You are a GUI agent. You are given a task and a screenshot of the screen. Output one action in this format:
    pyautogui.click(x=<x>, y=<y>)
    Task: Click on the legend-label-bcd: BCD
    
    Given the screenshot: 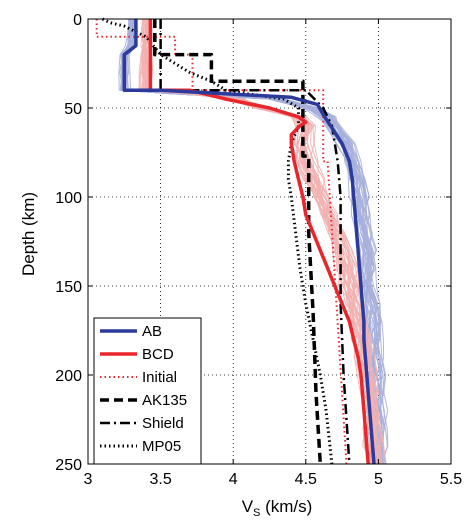 What is the action you would take?
    pyautogui.click(x=158, y=354)
    